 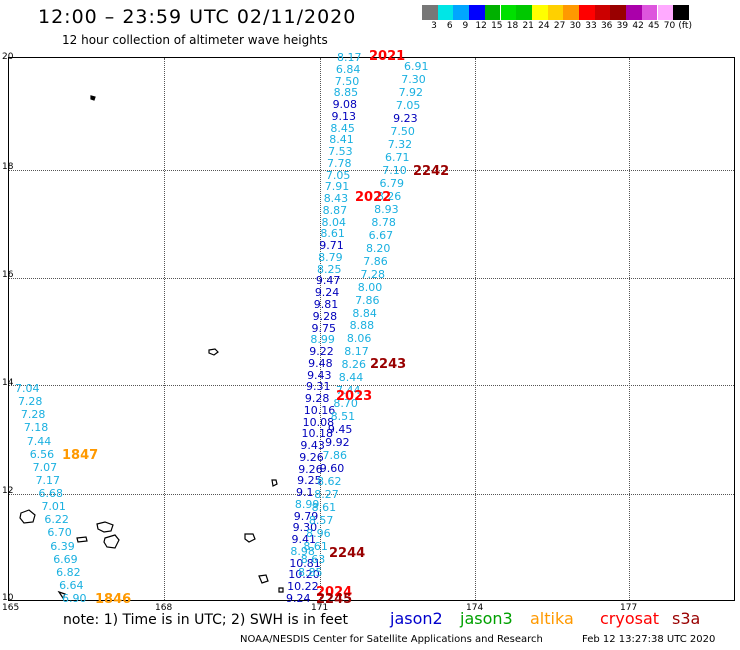 What do you see at coordinates (309, 481) in the screenshot?
I see `wave-height-value: 9.25` at bounding box center [309, 481].